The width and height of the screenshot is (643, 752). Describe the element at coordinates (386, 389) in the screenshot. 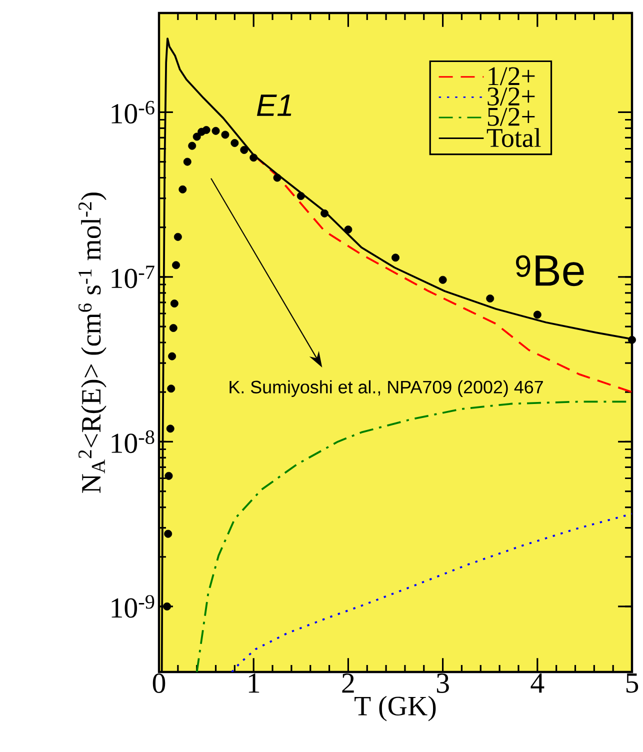

I see `annotation: K. Sumiyoshi et al., NPA709 (2002) 467` at that location.